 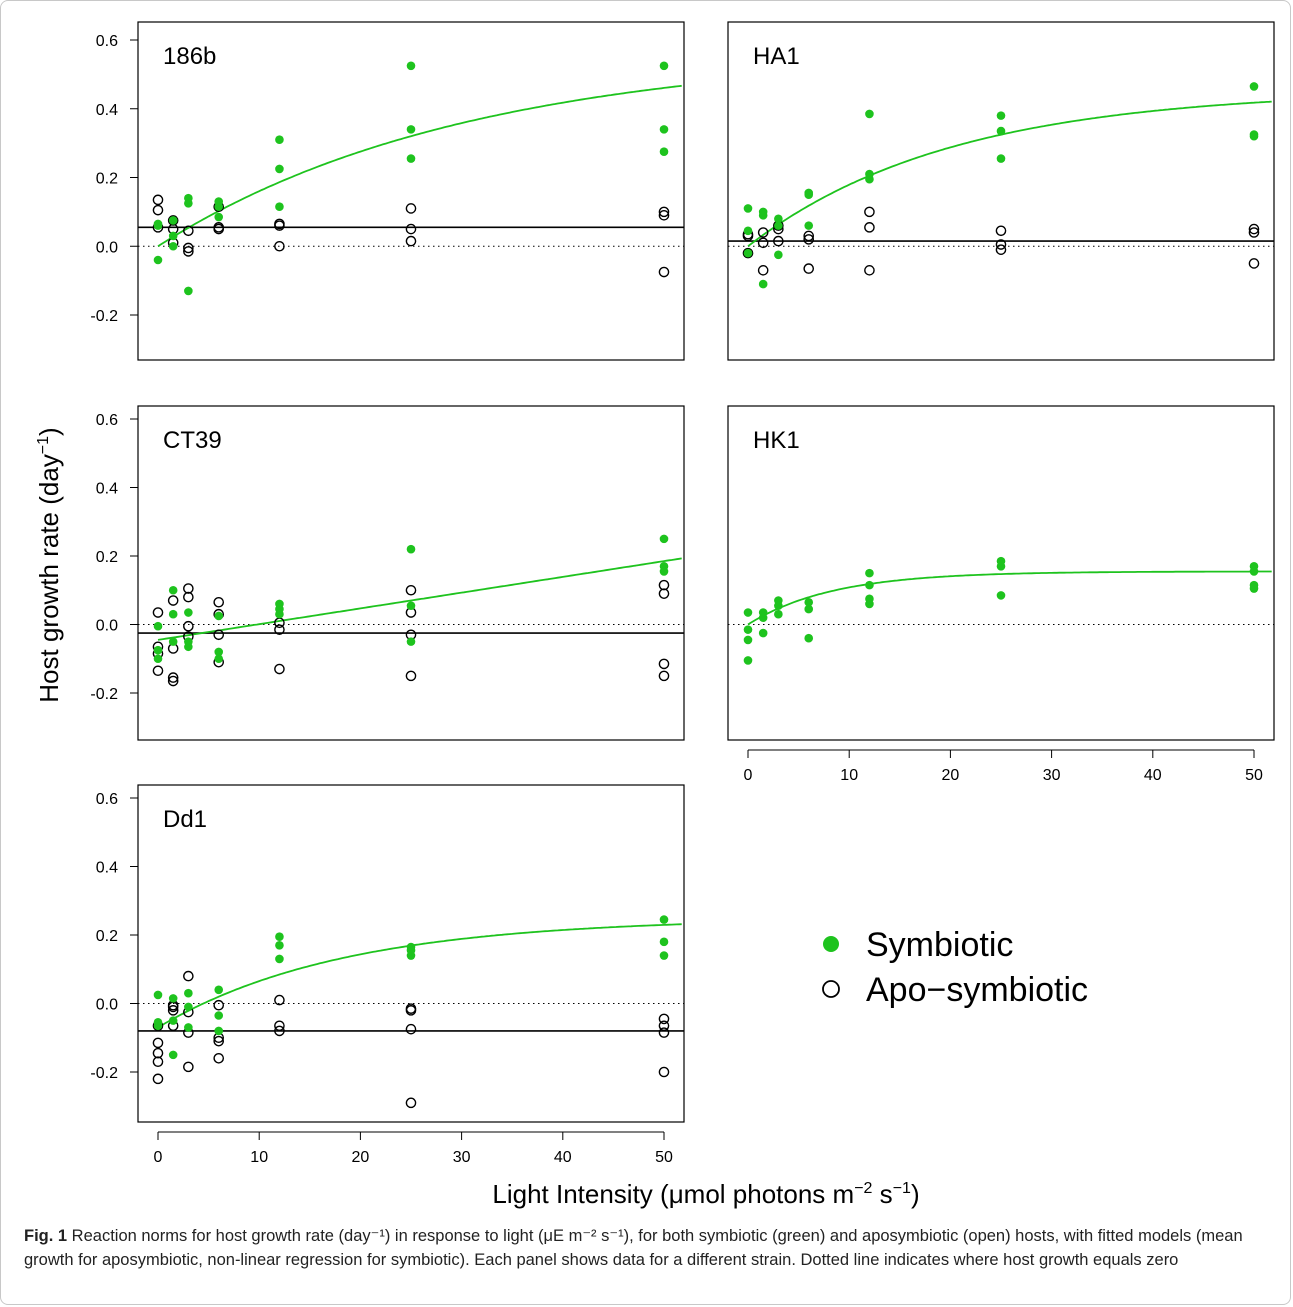 What do you see at coordinates (776, 56) in the screenshot?
I see `panel-title: HA1` at bounding box center [776, 56].